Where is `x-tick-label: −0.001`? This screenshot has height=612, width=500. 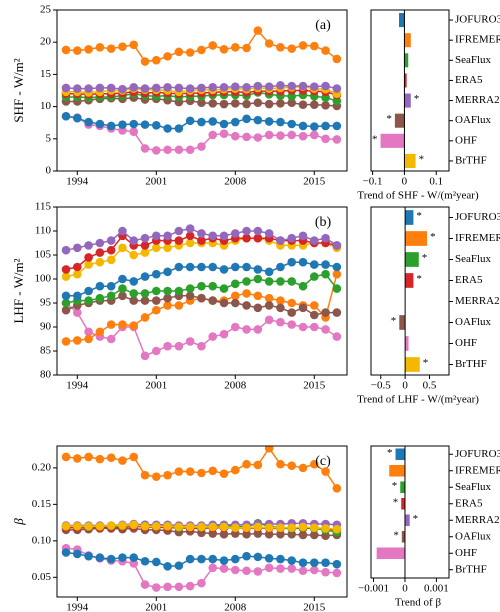 x-tick-label: −0.001 is located at coordinates (373, 589).